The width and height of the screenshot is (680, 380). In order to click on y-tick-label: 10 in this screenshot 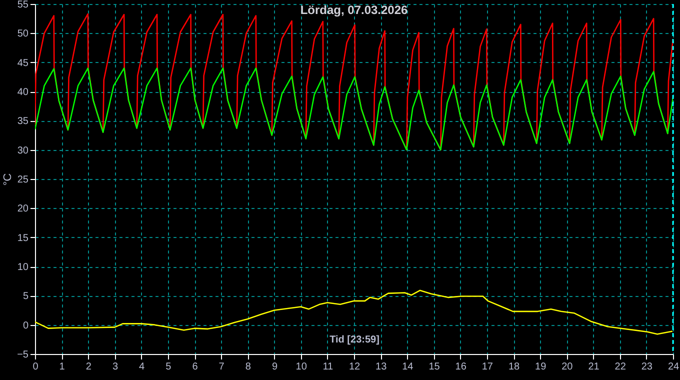, I will do `click(23, 267)`.